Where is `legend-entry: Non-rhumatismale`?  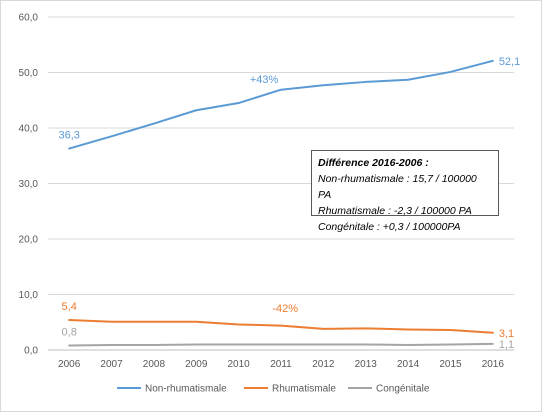 legend-entry: Non-rhumatismale is located at coordinates (186, 389).